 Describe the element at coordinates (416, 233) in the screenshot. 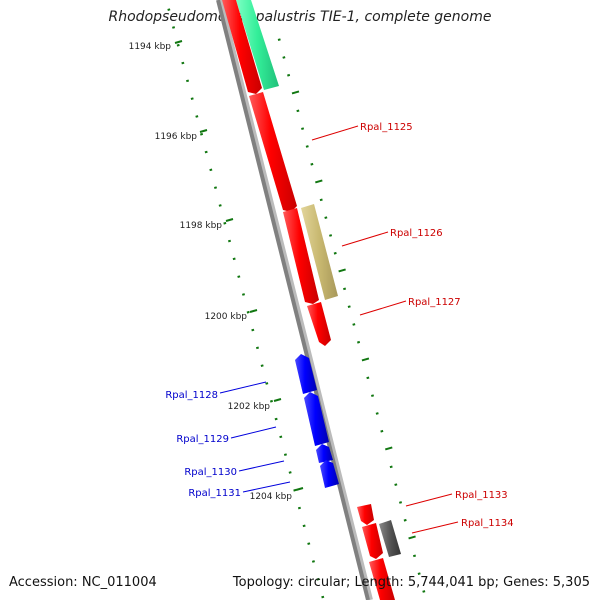

I see `label-rpal-1126: Rpal_1126` at that location.